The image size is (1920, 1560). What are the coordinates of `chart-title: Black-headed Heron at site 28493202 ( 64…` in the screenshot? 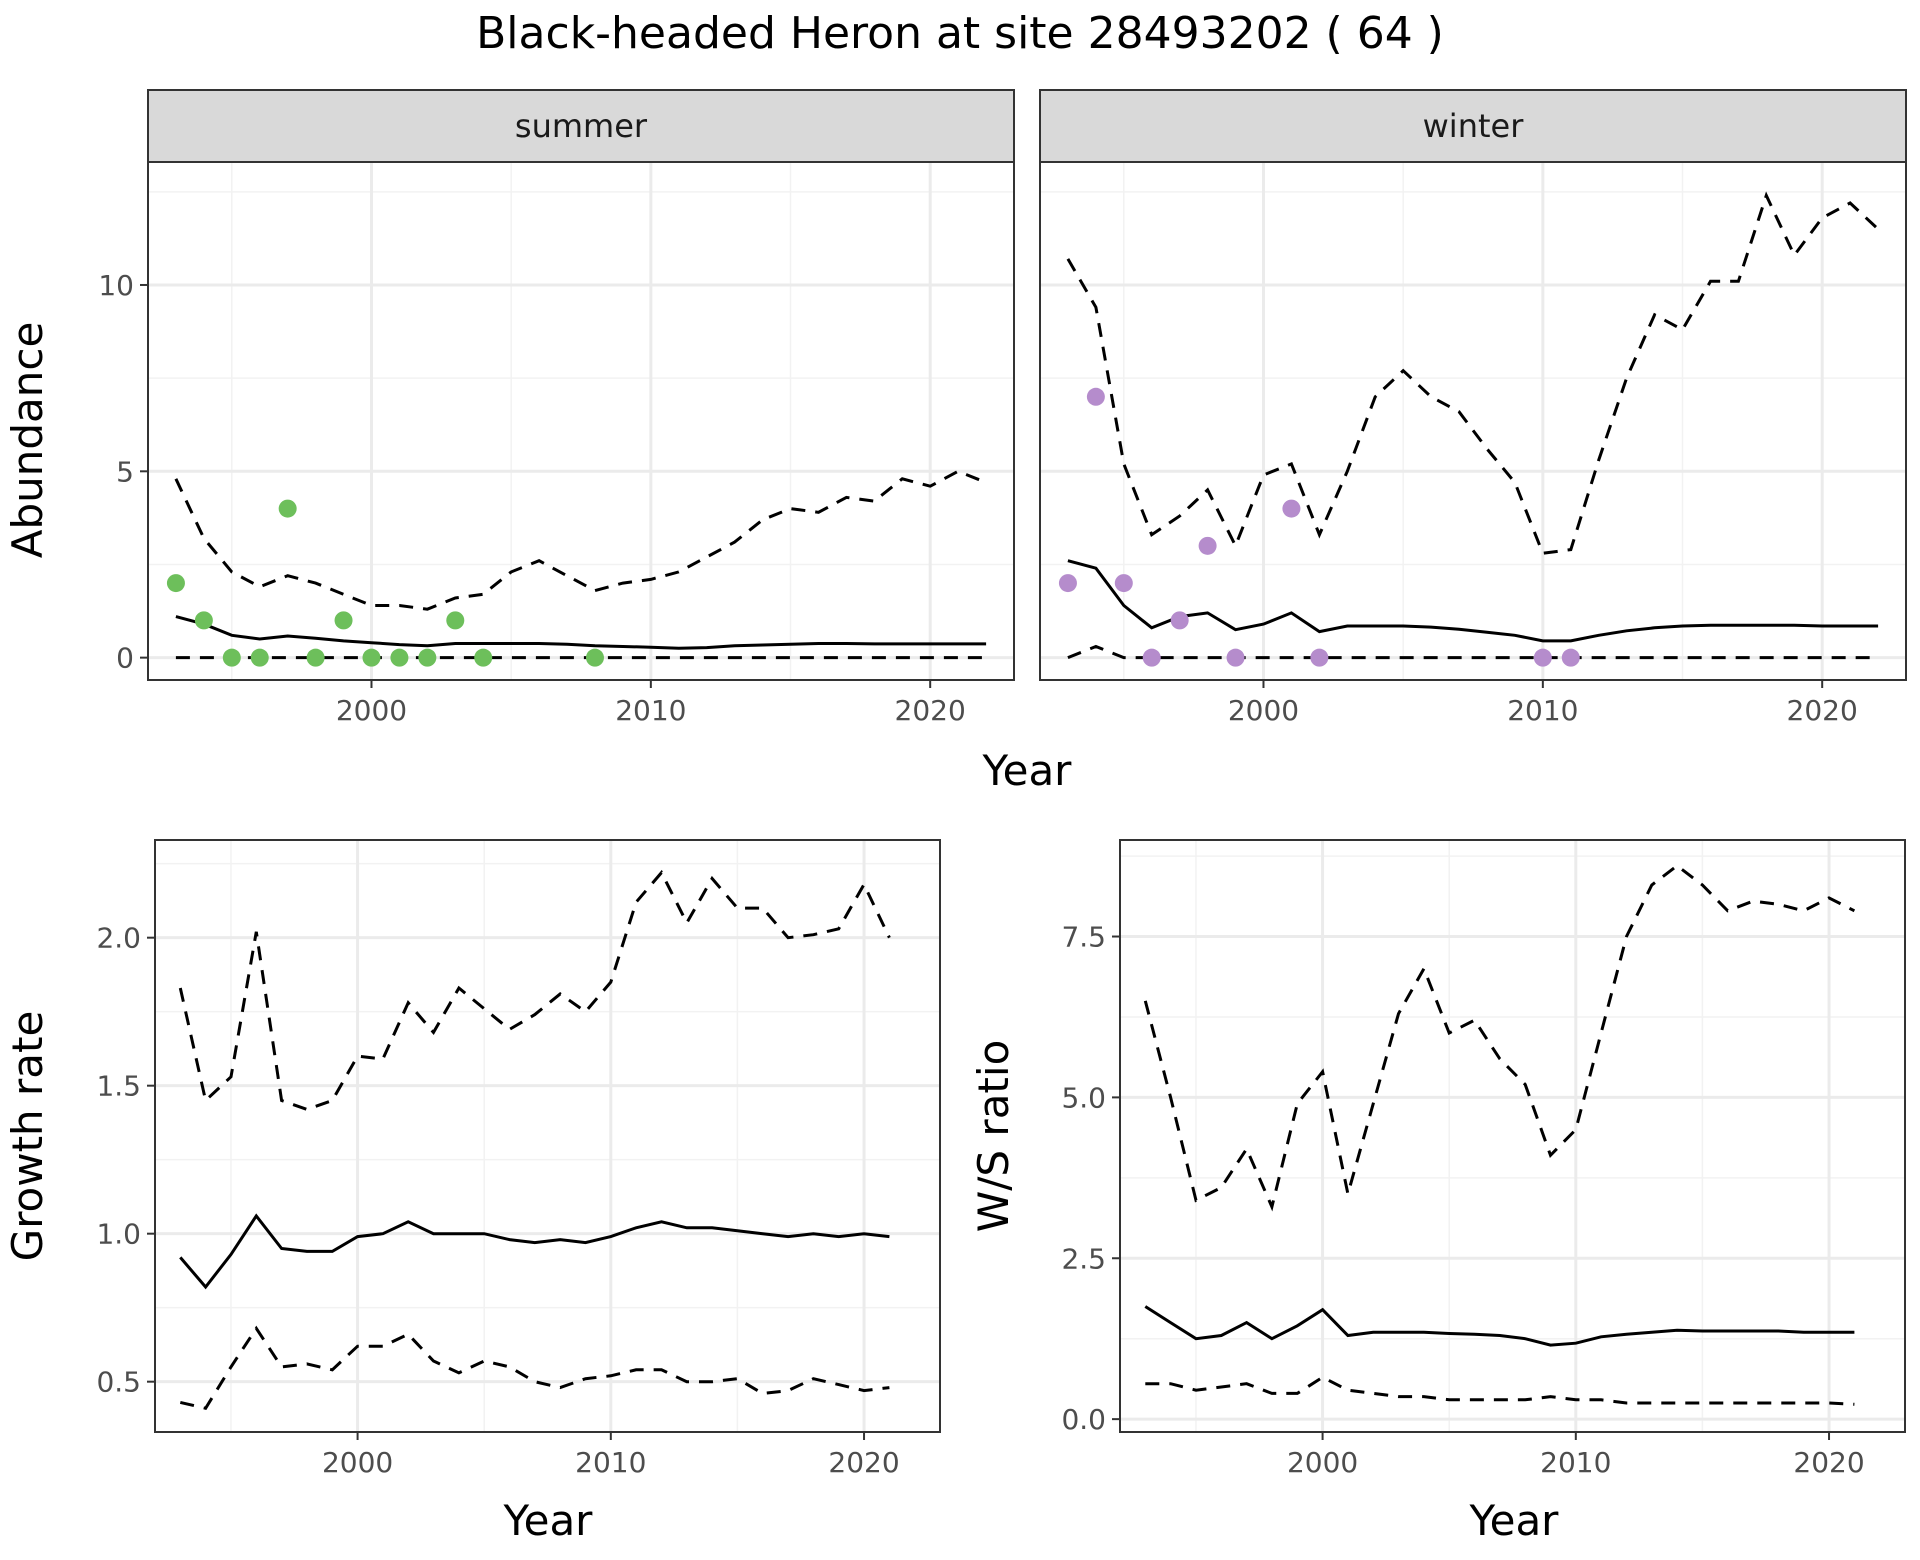 It's located at (960, 33).